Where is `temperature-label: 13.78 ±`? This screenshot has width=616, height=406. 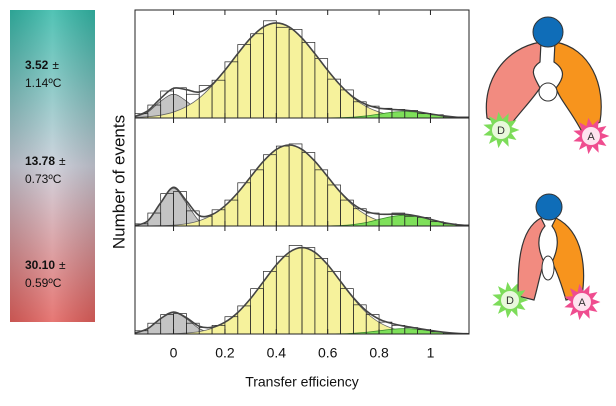 temperature-label: 13.78 ± is located at coordinates (45, 161).